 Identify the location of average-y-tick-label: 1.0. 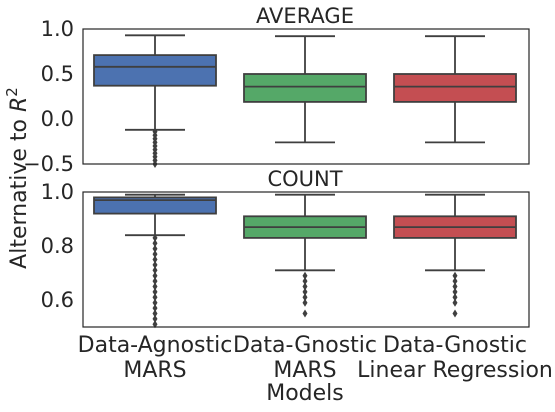
(57, 29).